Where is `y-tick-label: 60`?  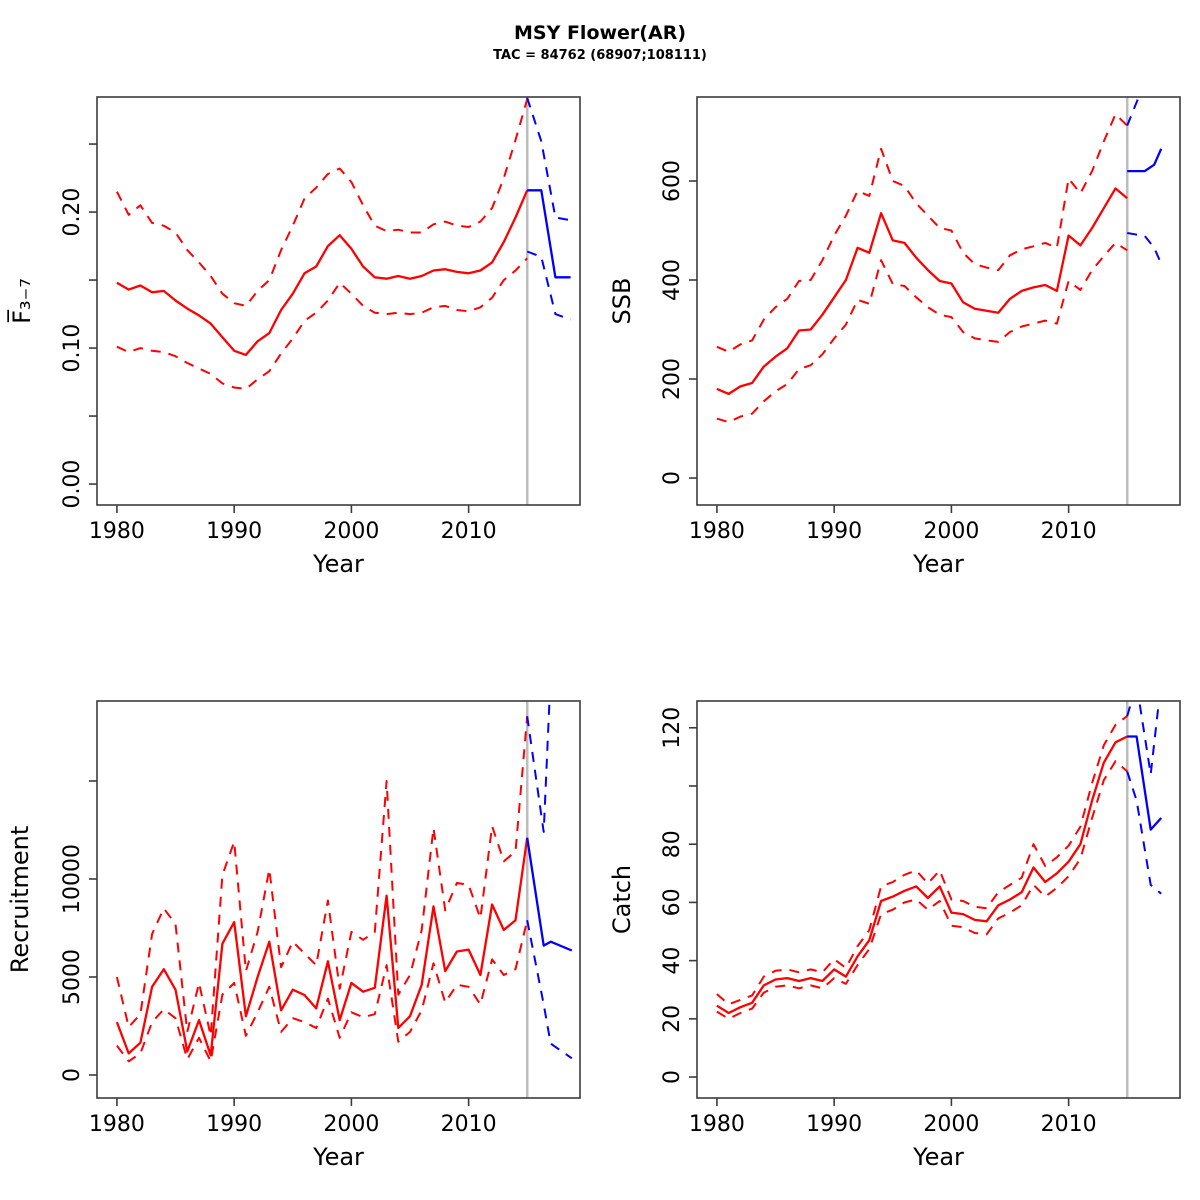 y-tick-label: 60 is located at coordinates (672, 902).